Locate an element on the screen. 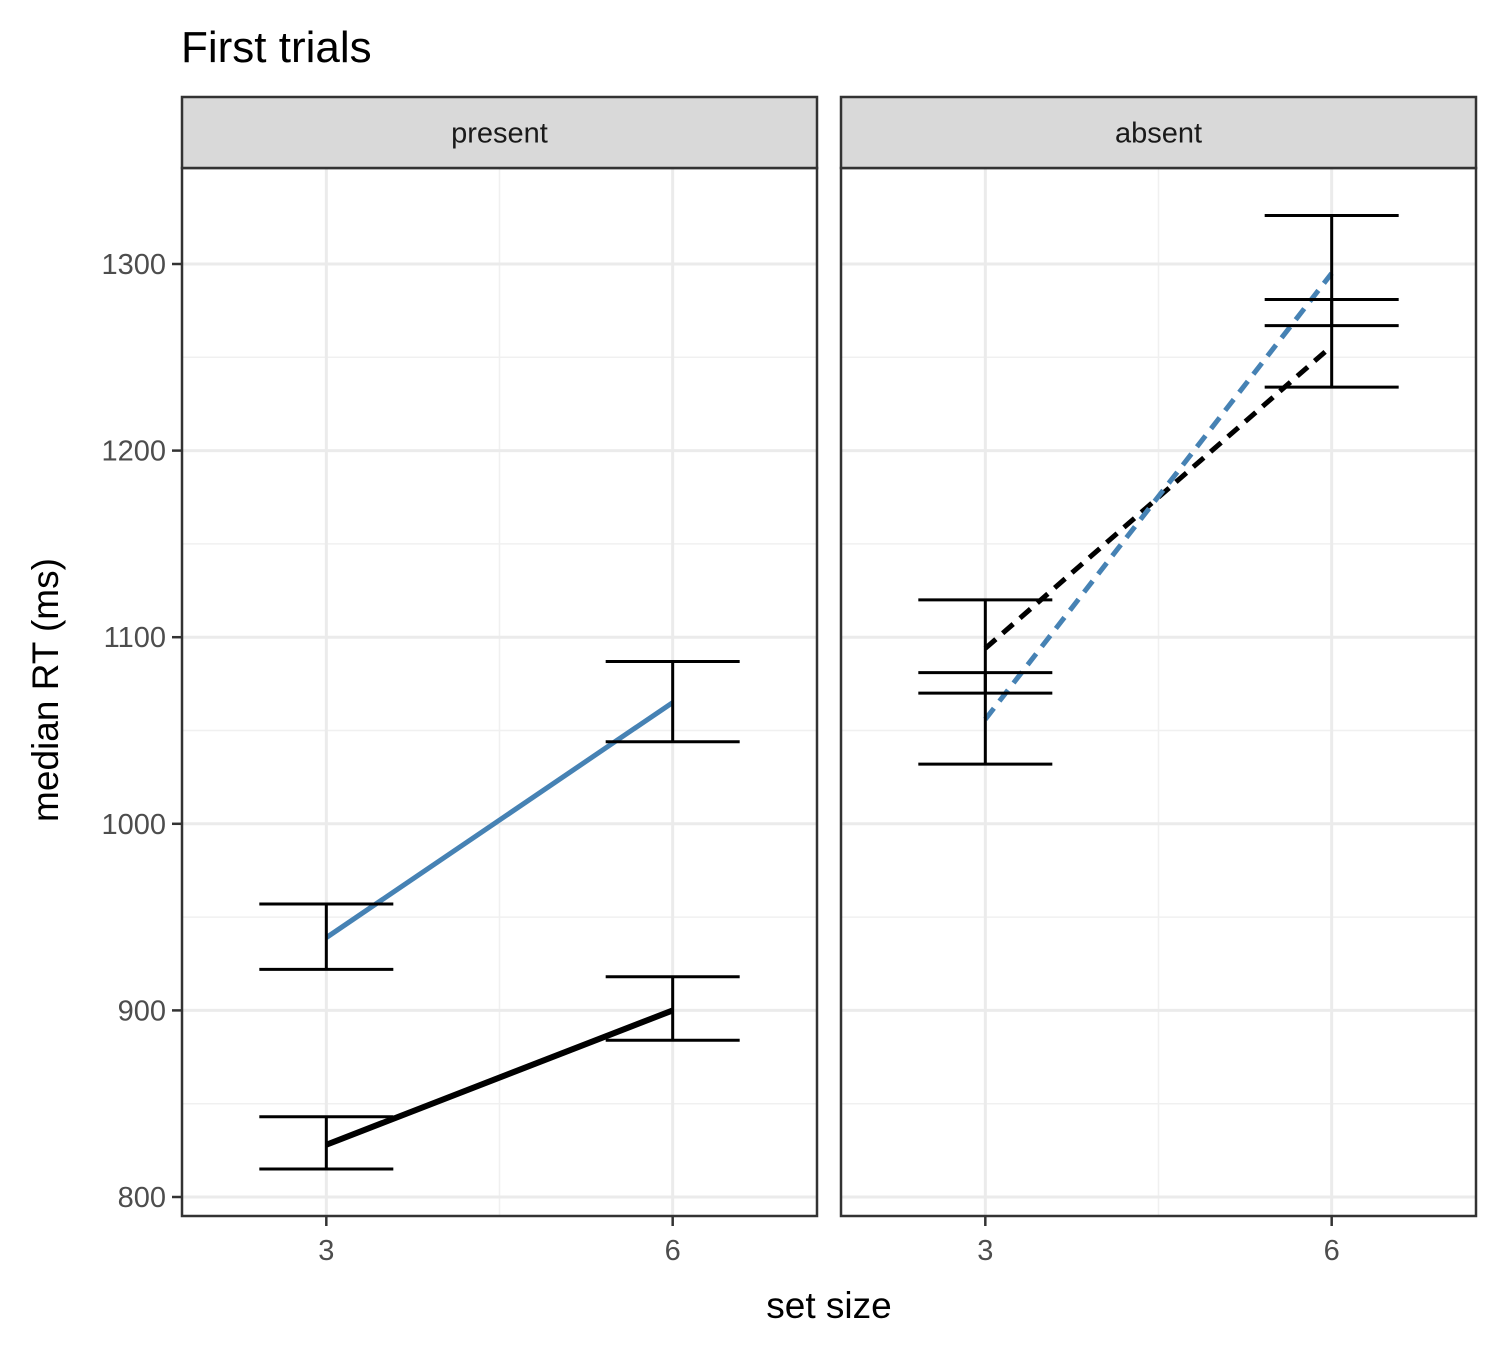 This screenshot has width=1500, height=1355. y-axis-title: median RT (ms) is located at coordinates (45, 690).